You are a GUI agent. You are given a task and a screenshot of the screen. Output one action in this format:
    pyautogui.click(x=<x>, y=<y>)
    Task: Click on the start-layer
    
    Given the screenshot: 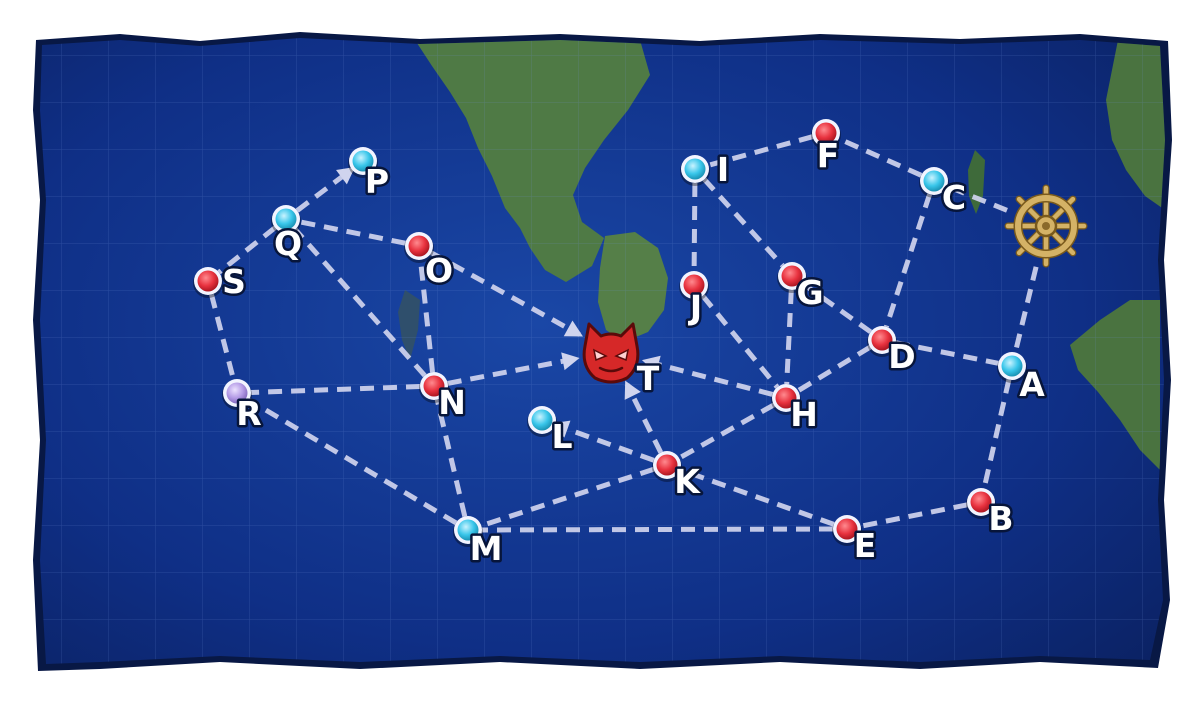 What is the action you would take?
    pyautogui.click(x=1046, y=226)
    